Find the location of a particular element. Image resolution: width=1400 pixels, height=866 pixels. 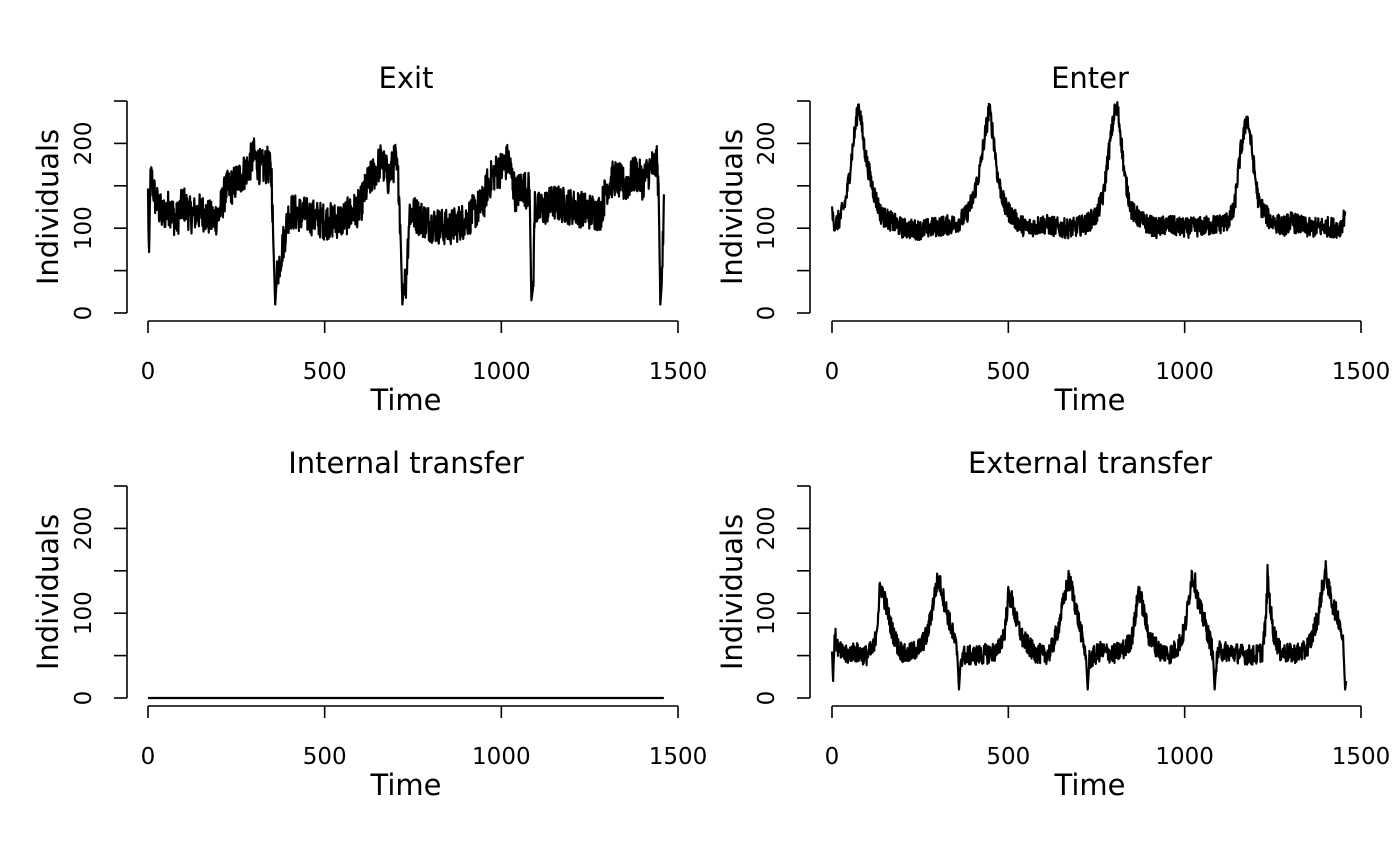

panel-title: Enter is located at coordinates (1090, 78).